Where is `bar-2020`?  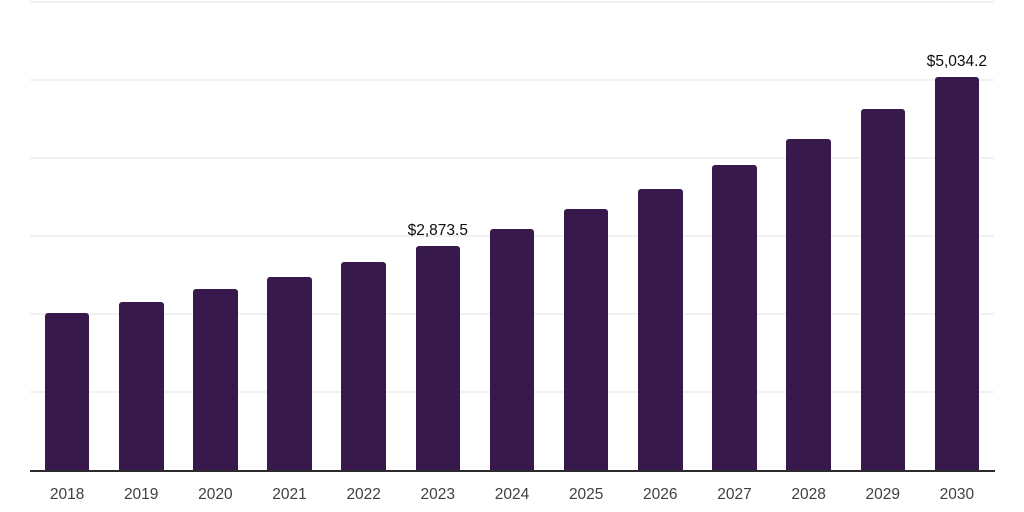 bar-2020 is located at coordinates (215, 379).